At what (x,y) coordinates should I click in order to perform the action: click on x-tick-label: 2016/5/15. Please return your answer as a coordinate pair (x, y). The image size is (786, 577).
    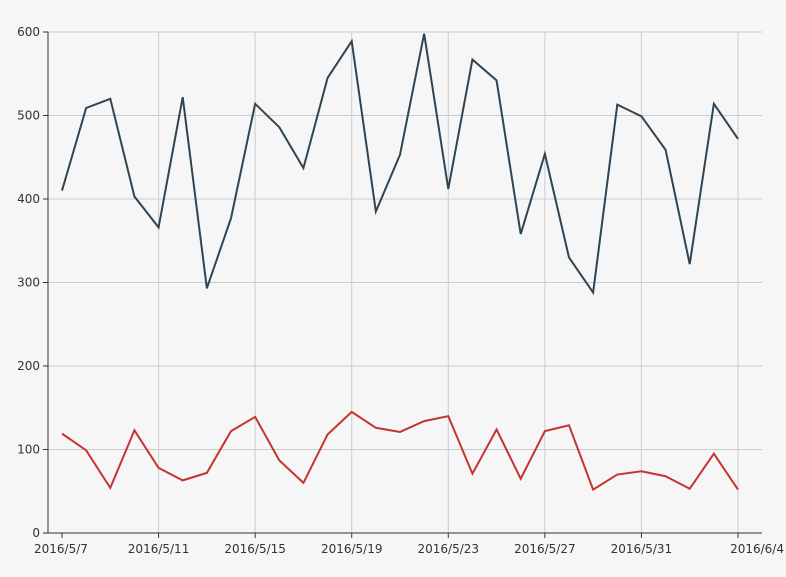
    Looking at the image, I should click on (255, 549).